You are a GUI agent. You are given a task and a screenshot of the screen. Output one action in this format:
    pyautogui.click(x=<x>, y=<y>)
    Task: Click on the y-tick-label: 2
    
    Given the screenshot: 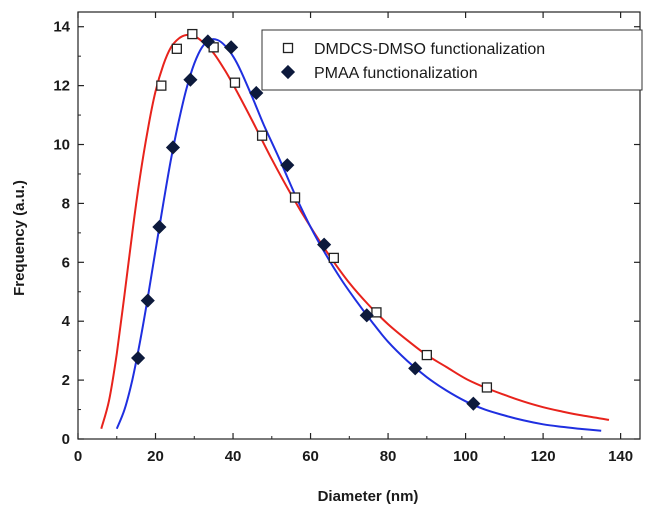 What is the action you would take?
    pyautogui.click(x=66, y=380)
    